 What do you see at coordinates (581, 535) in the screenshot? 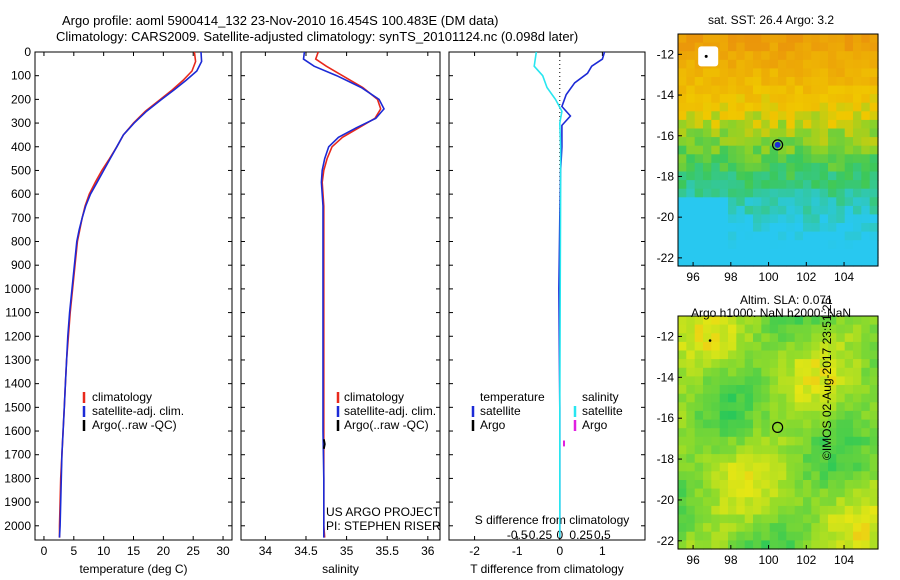
I see `difference-x2tick-label: 0.25` at bounding box center [581, 535].